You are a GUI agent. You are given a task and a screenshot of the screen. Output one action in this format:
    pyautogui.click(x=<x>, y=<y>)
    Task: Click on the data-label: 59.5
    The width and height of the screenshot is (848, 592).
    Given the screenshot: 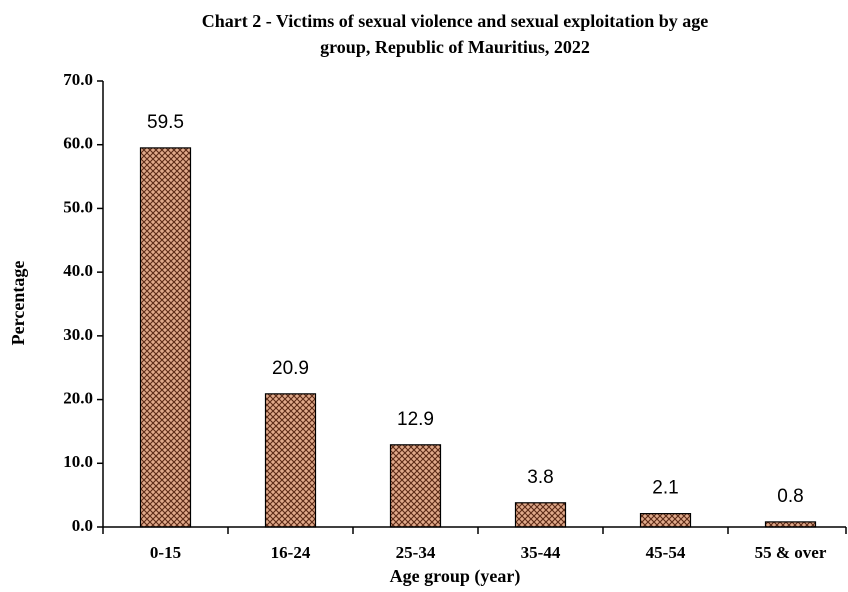 What is the action you would take?
    pyautogui.click(x=165, y=122)
    